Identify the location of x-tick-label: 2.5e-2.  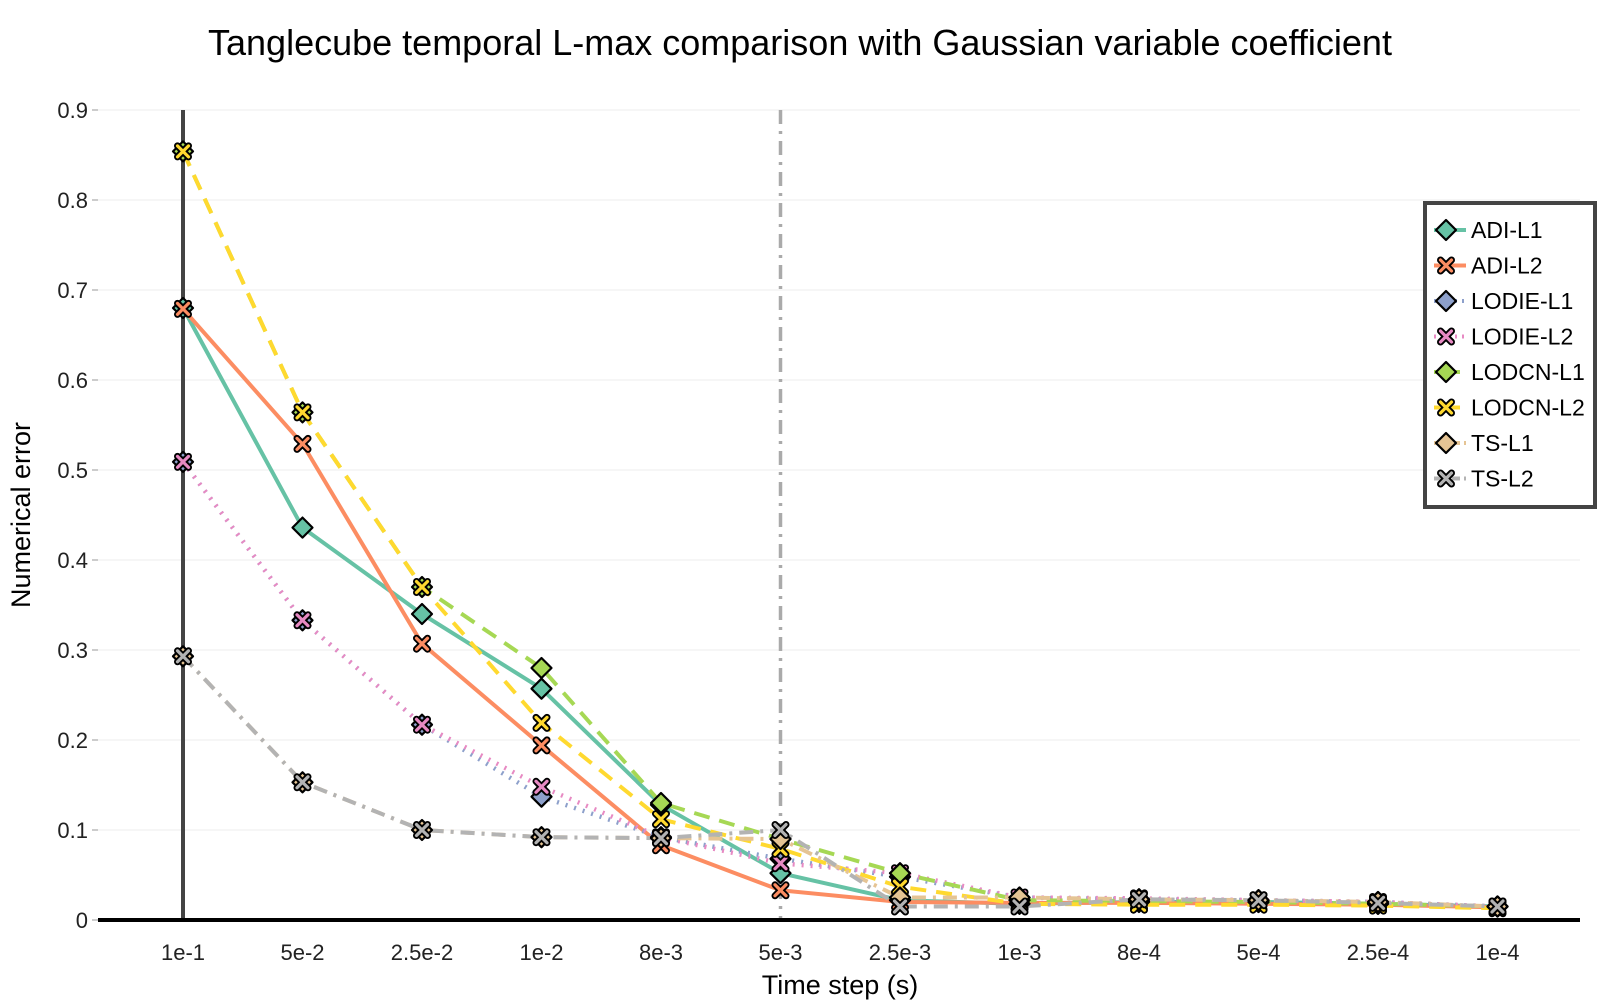
(422, 952).